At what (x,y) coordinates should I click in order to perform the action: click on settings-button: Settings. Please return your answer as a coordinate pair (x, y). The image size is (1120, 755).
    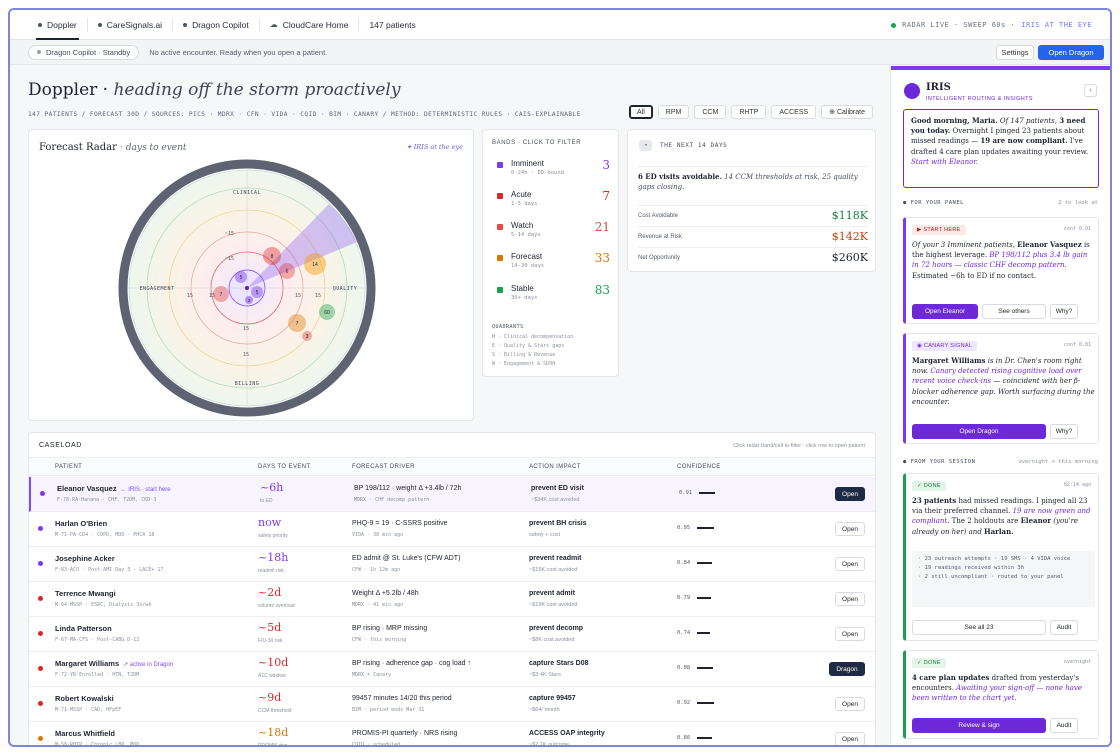
    Looking at the image, I should click on (1015, 52).